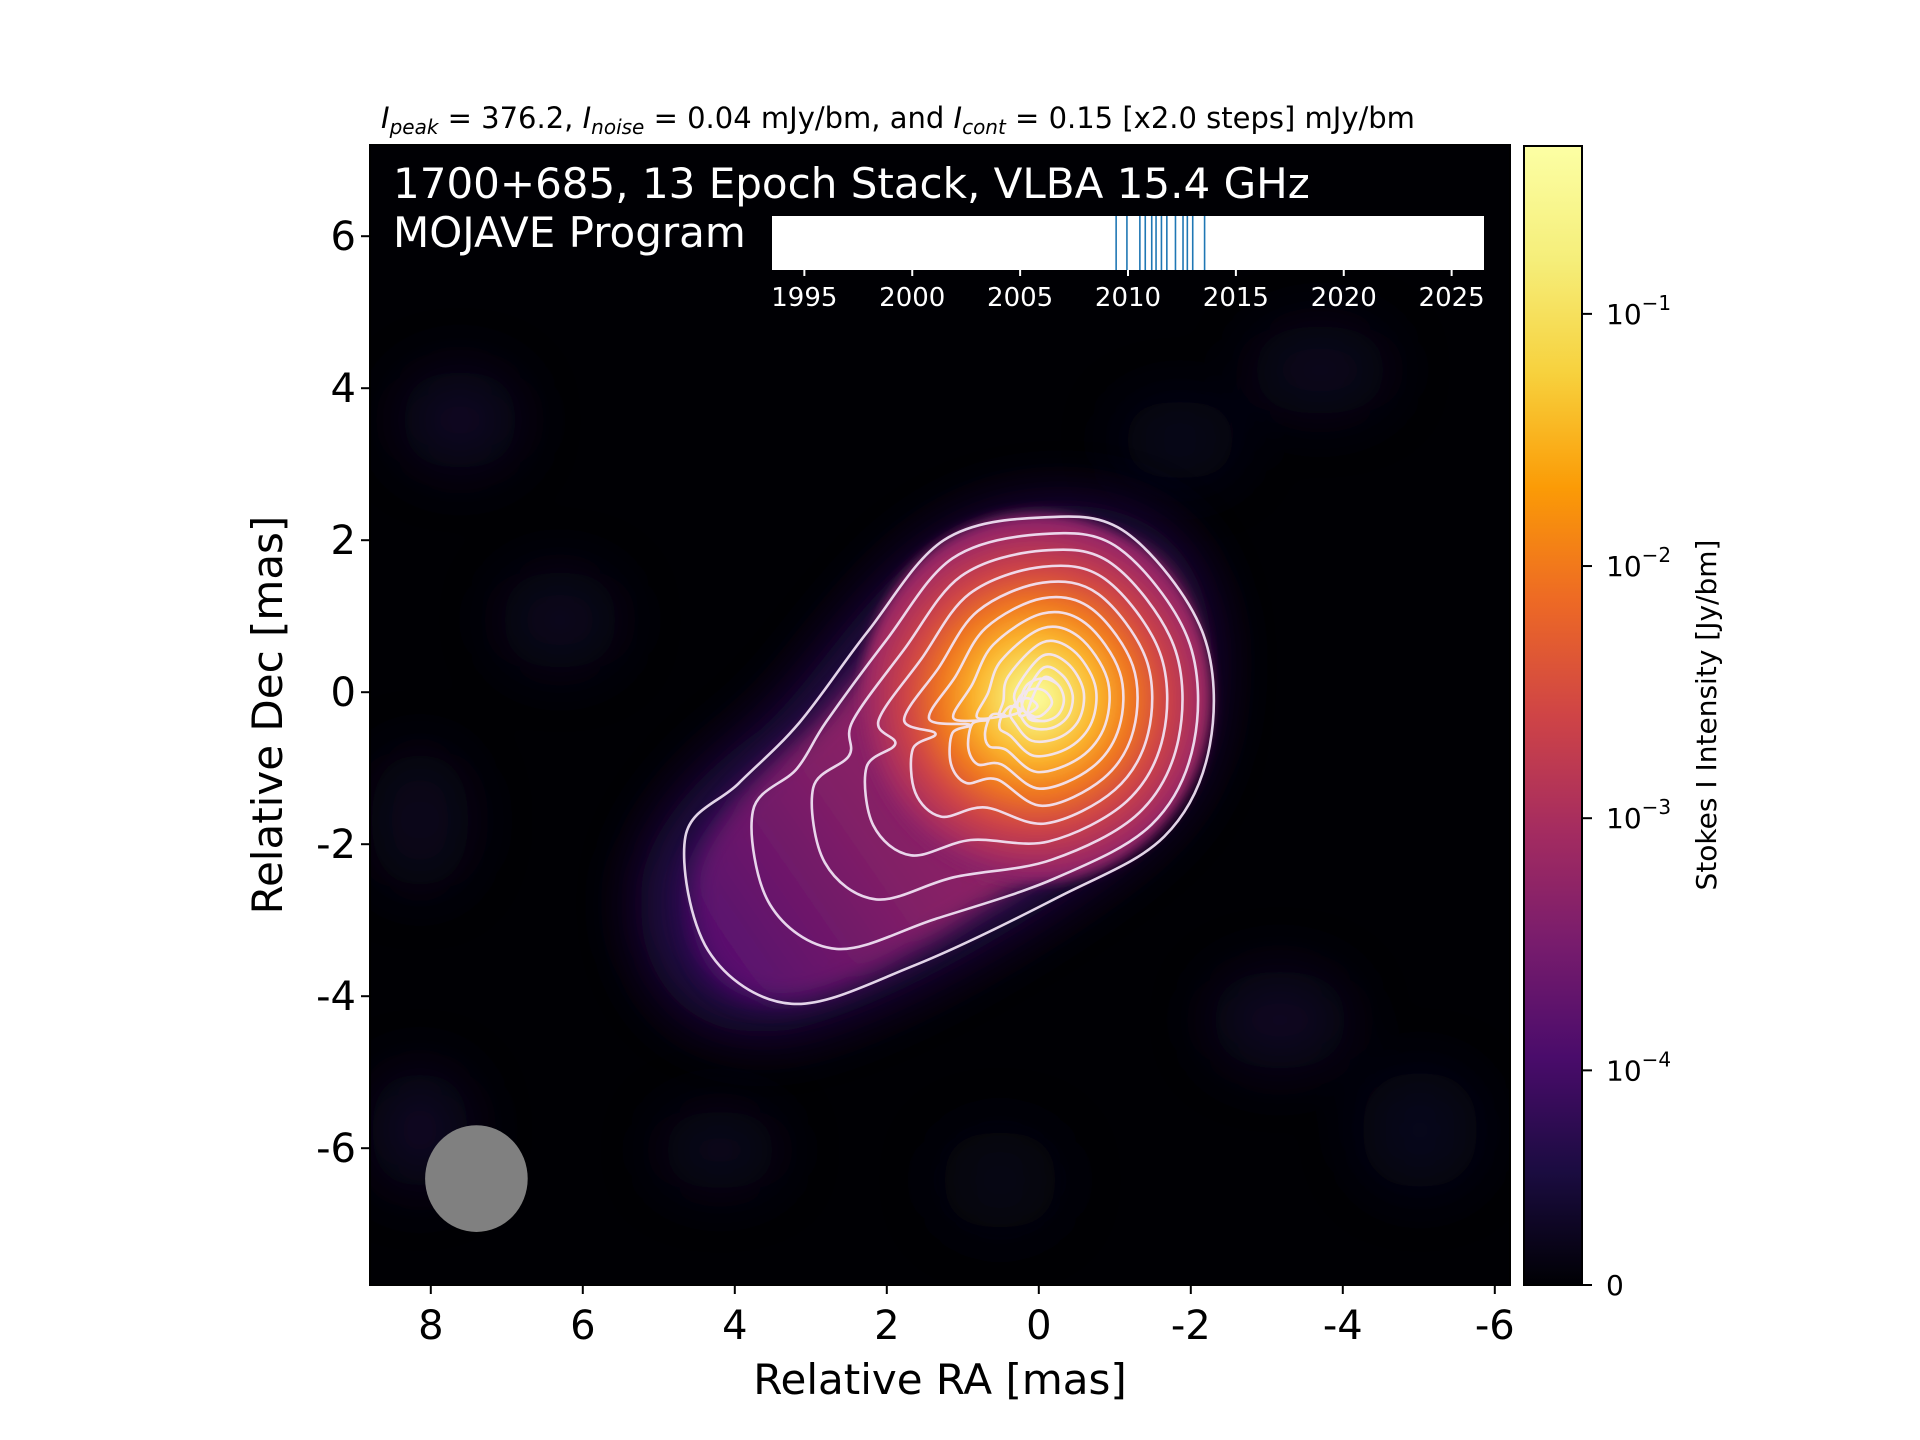 This screenshot has width=1920, height=1440. I want to click on colorbar-tick-label: 10⁻², so click(1638, 563).